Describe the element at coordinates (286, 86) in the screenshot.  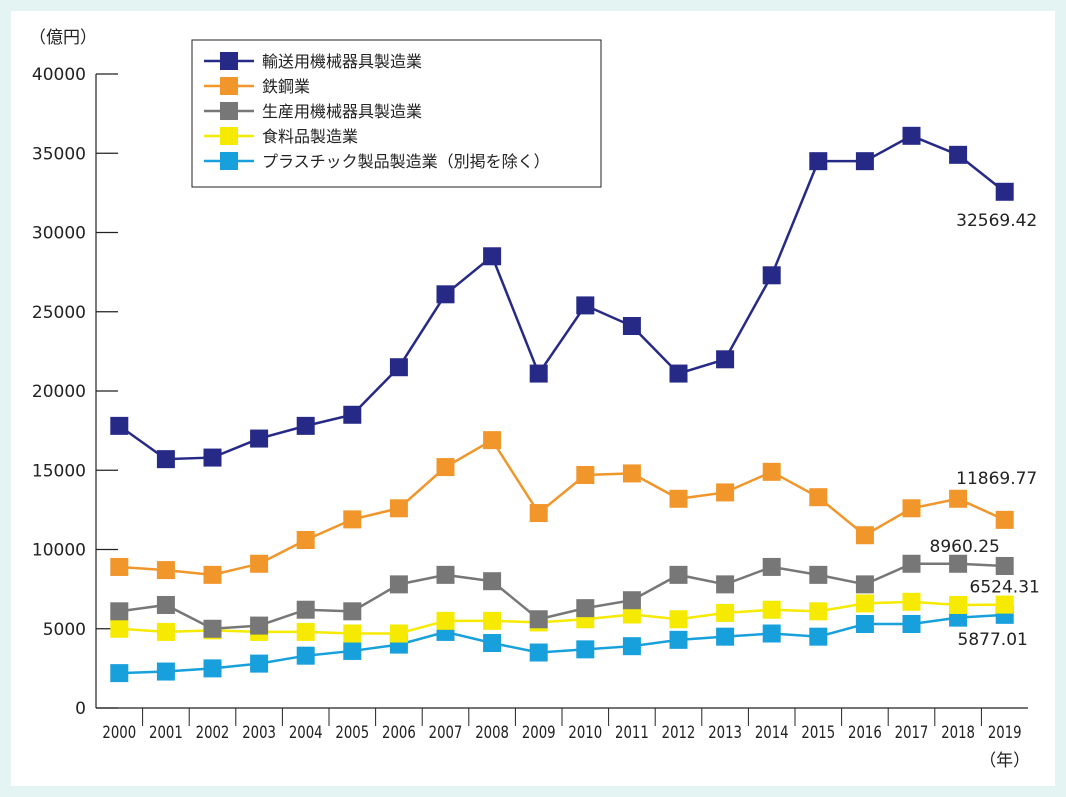
I see `legend-entry: 鉄鋼業` at that location.